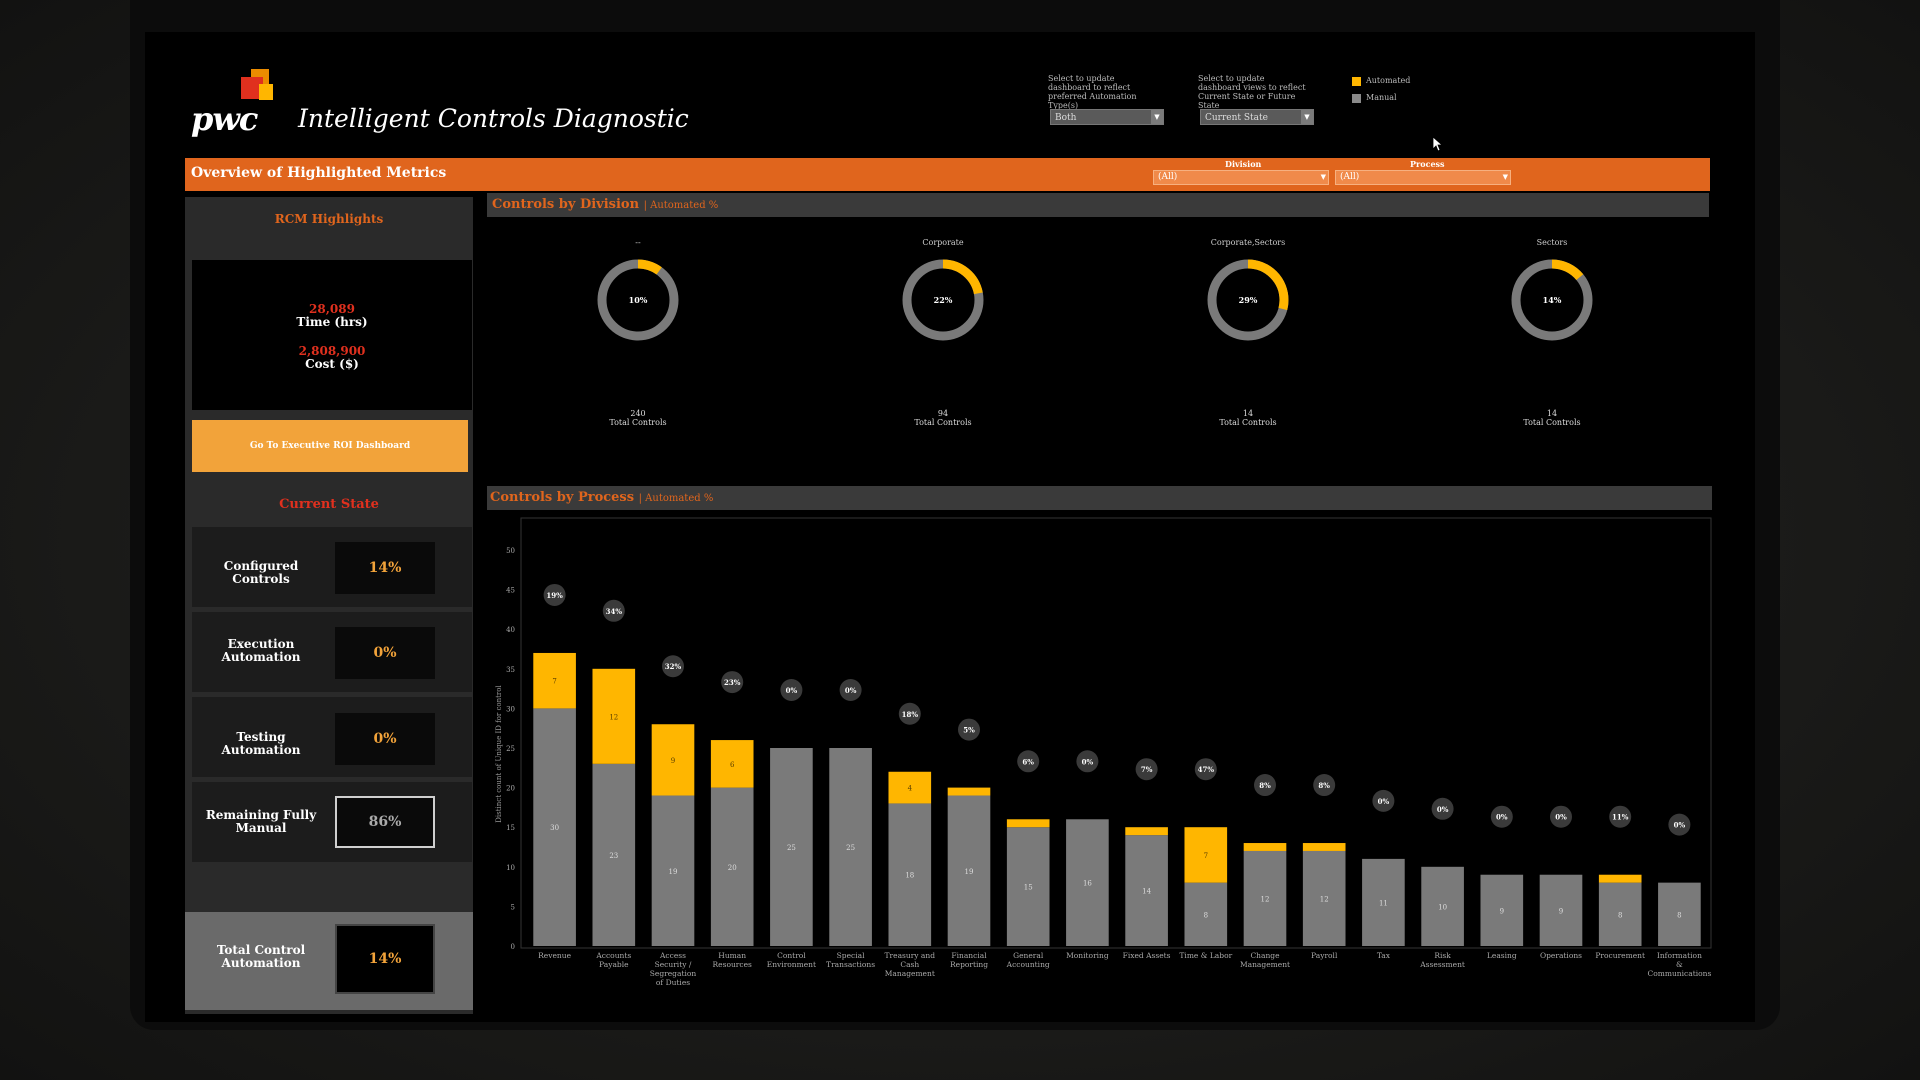  I want to click on donut-chart-0: 10%, so click(638, 300).